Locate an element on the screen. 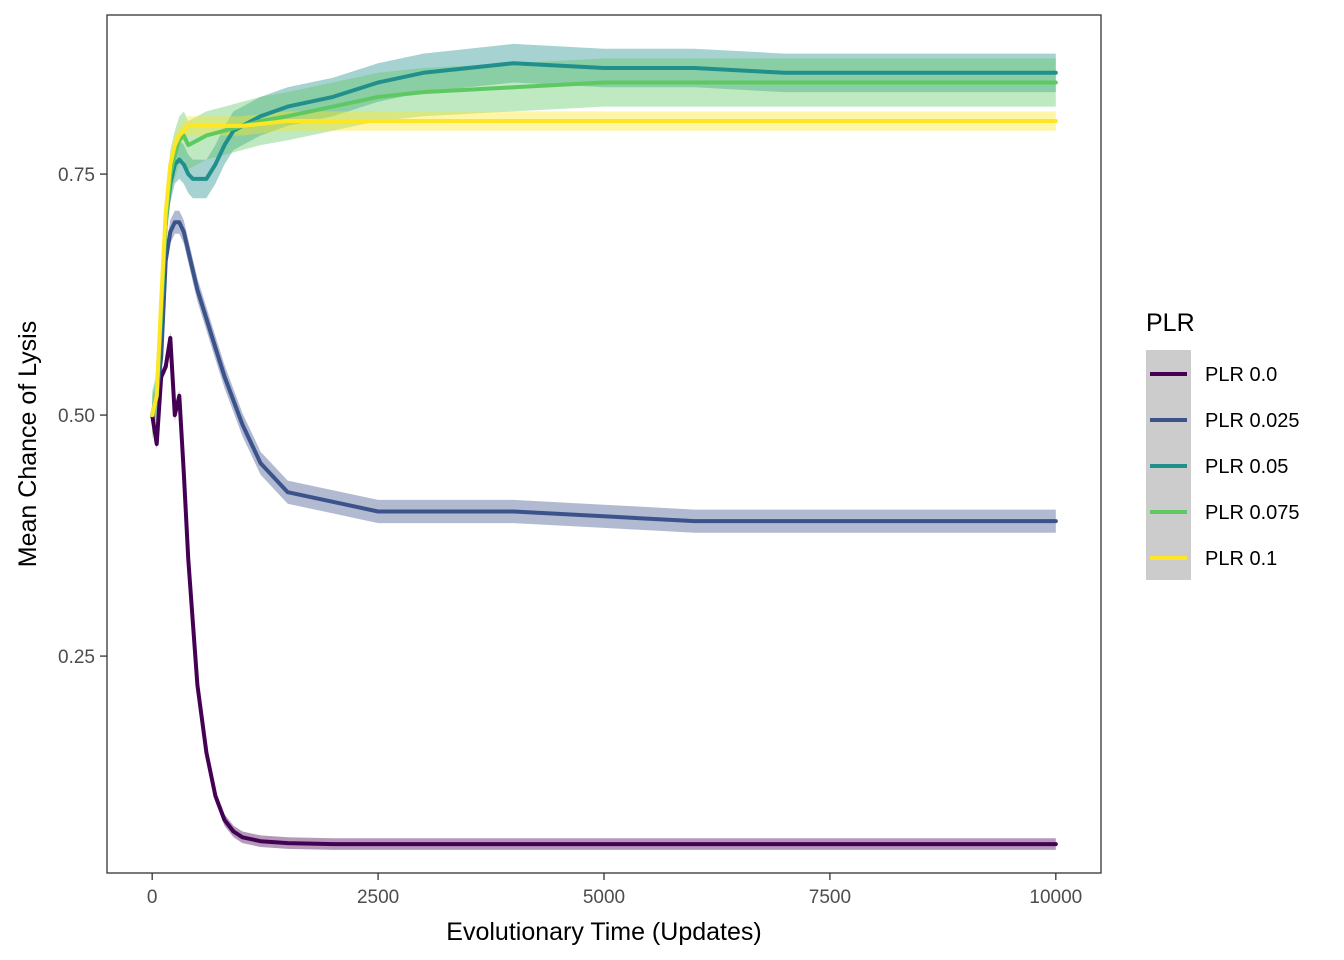 Image resolution: width=1344 pixels, height=960 pixels. legend-label-0: PLR 0.0 is located at coordinates (1241, 375).